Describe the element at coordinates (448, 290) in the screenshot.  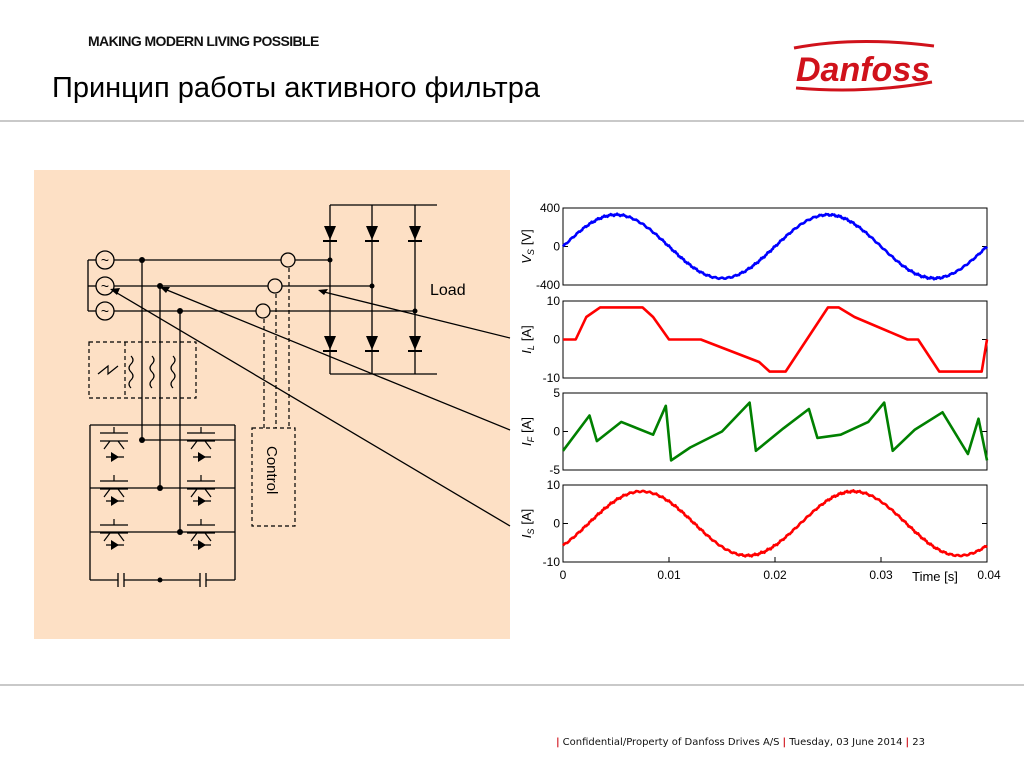
I see `load-label: Load` at that location.